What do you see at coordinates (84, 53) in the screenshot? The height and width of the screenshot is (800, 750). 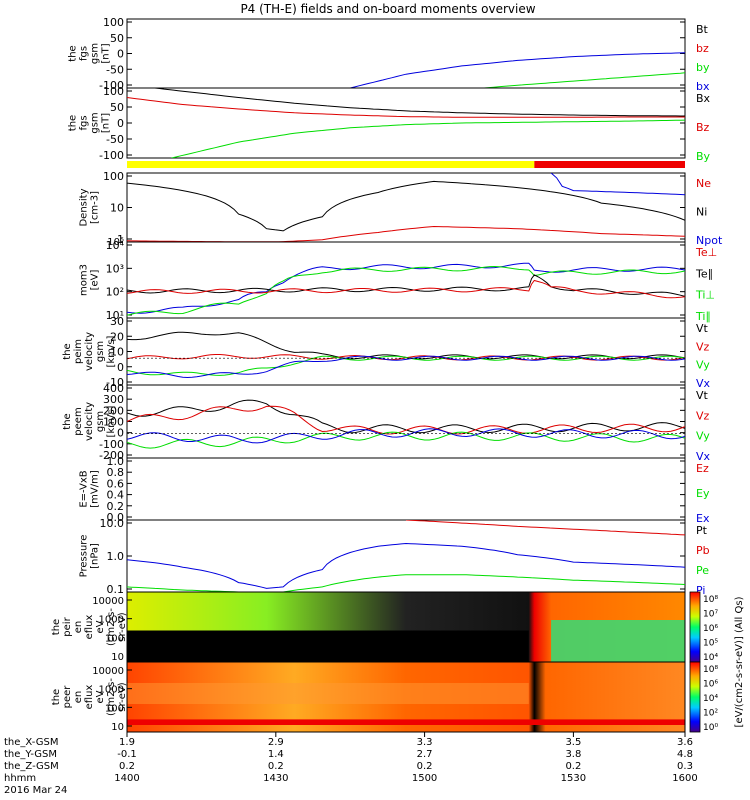 I see `y-axis-label-line: fgs` at bounding box center [84, 53].